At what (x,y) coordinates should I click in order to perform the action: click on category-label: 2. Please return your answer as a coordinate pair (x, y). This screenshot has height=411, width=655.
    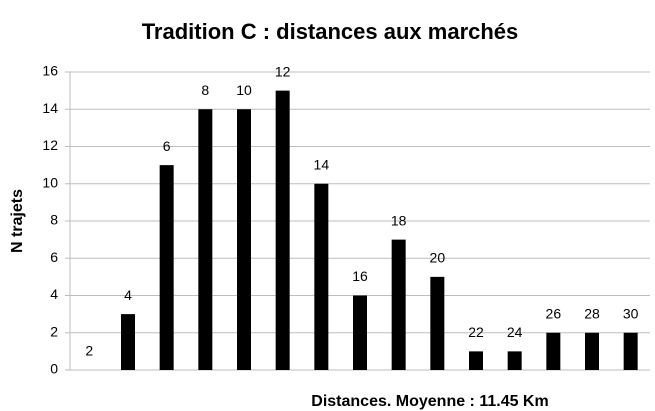
    Looking at the image, I should click on (89, 351).